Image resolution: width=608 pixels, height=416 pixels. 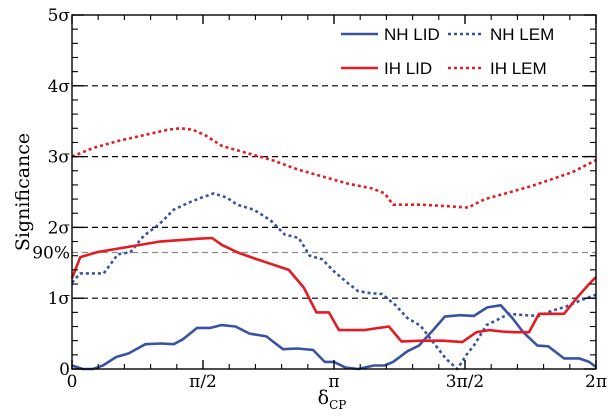 What do you see at coordinates (72, 382) in the screenshot?
I see `x-tick-label-0: 0` at bounding box center [72, 382].